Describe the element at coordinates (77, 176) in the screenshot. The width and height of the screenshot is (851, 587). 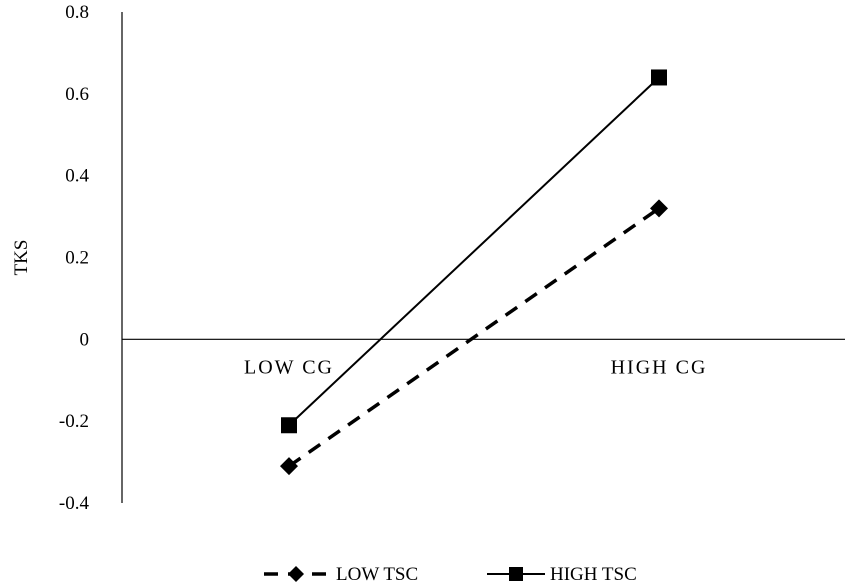
I see `y-tick-label: 0.4` at that location.